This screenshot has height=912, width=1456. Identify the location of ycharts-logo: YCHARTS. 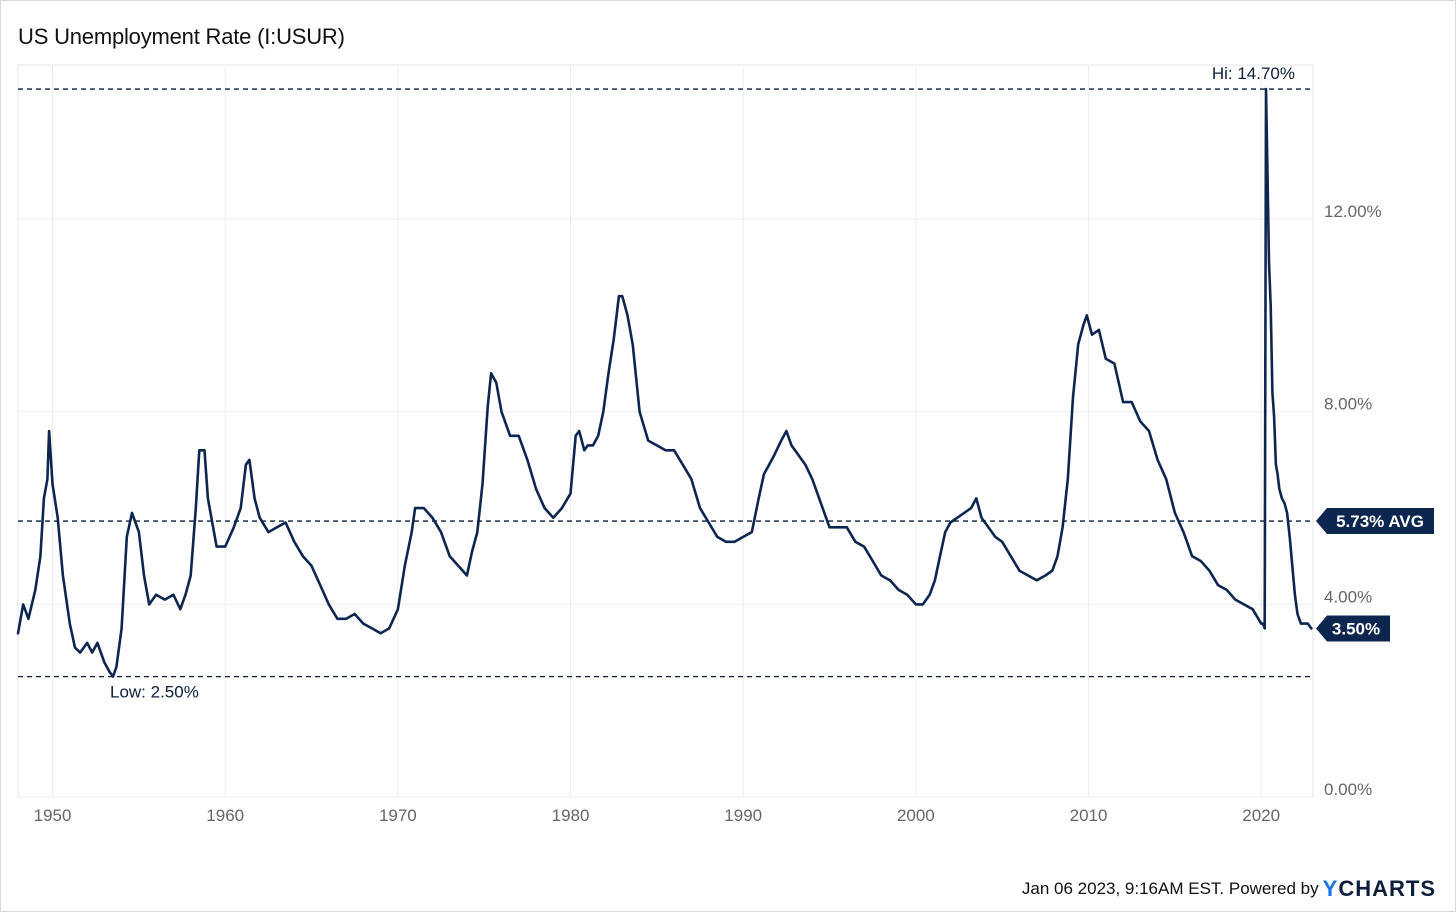
(1379, 889).